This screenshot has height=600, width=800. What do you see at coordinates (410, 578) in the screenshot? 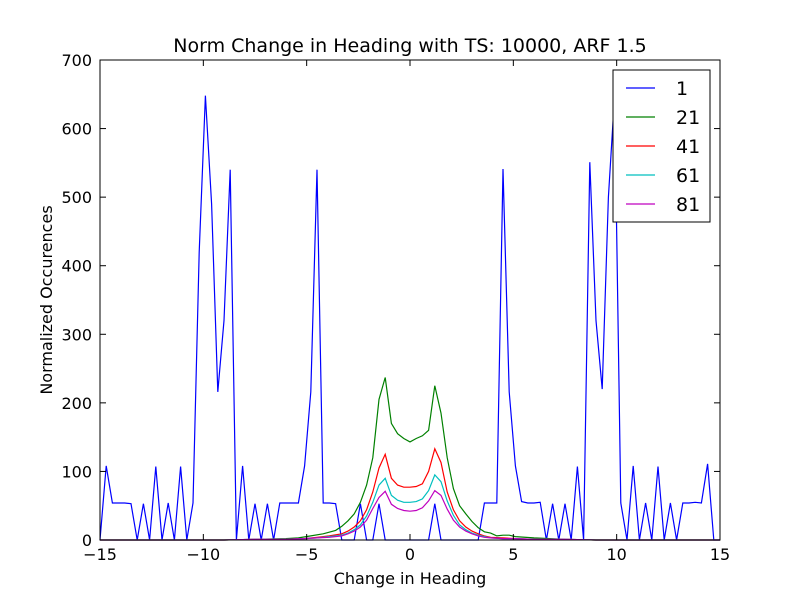
I see `x-axis-label: Change in Heading` at bounding box center [410, 578].